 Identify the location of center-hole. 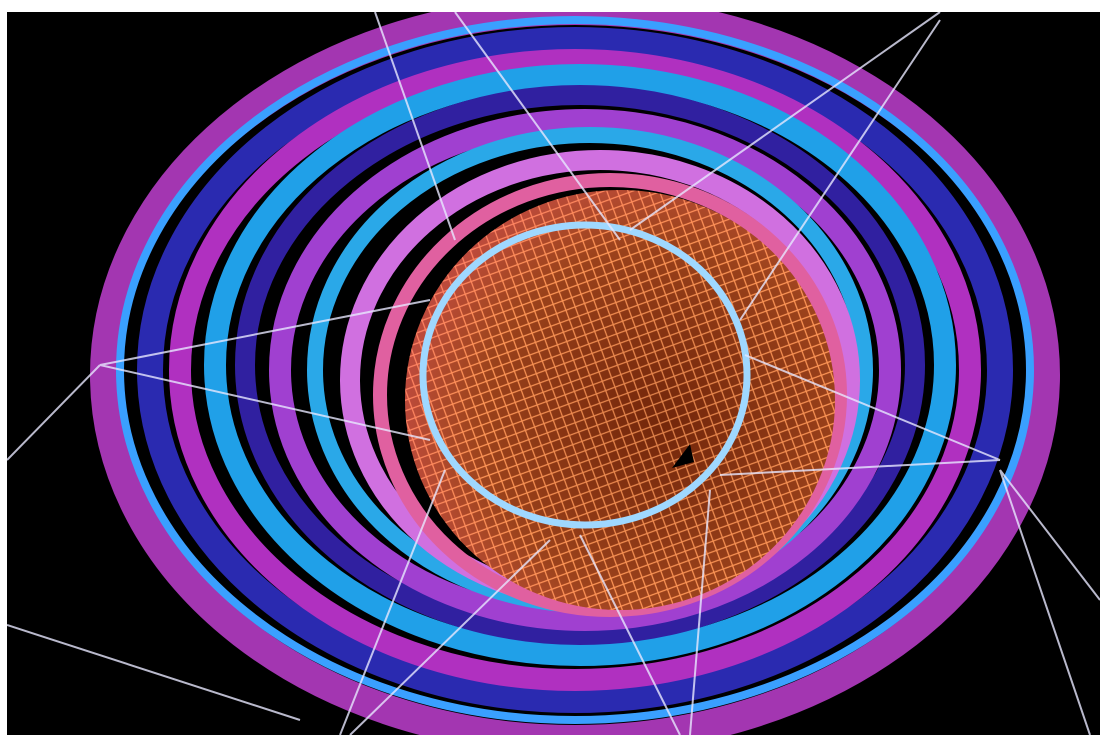
(683, 456).